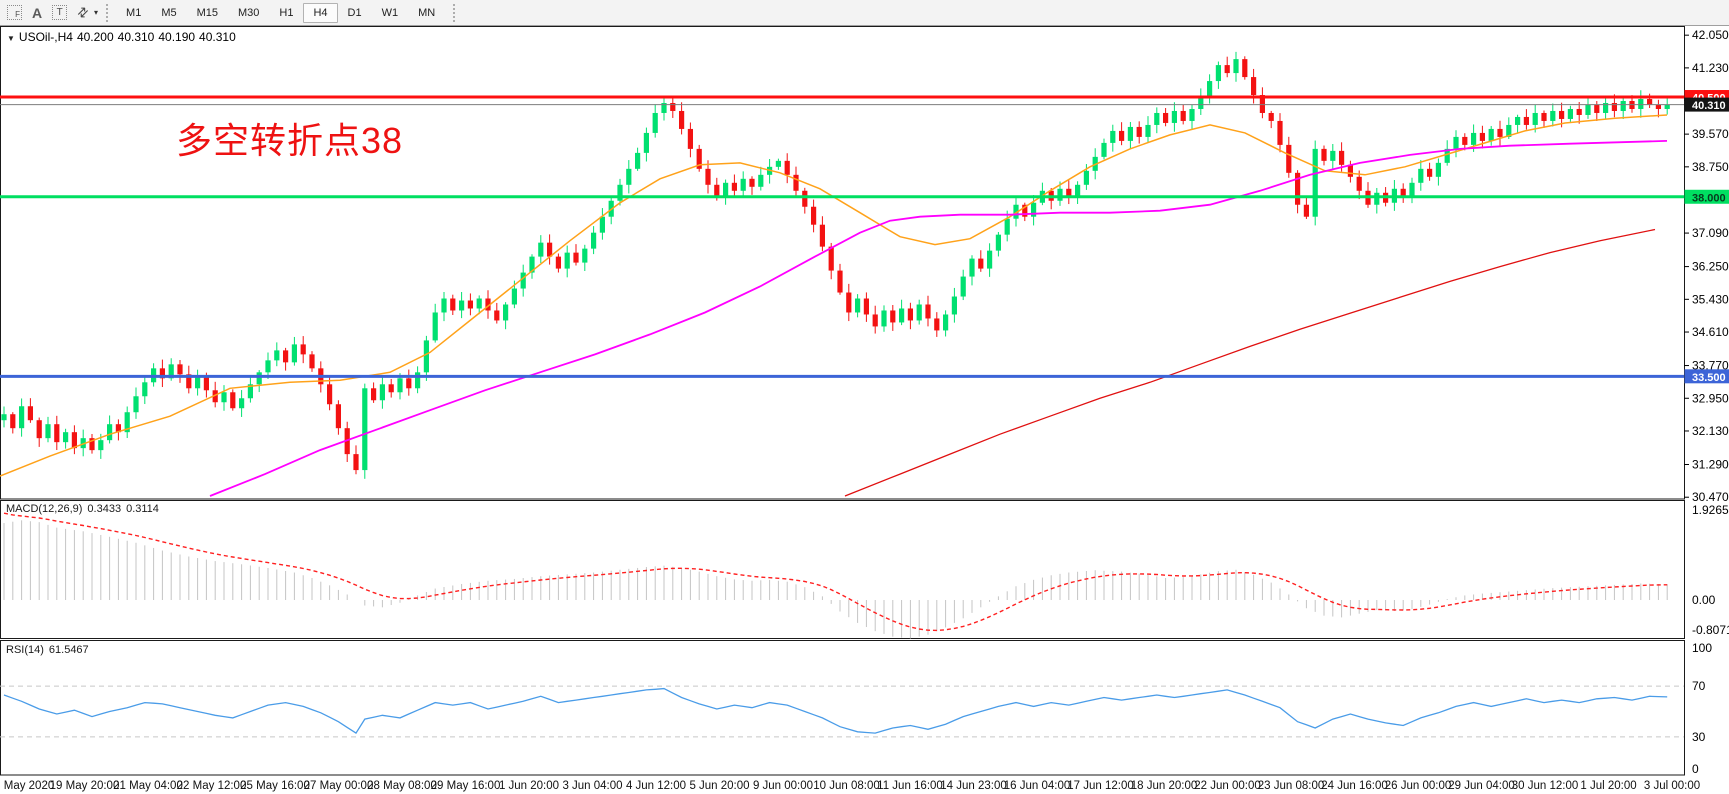 The height and width of the screenshot is (794, 1729). I want to click on svg-text: 22 May 12:00, so click(212, 786).